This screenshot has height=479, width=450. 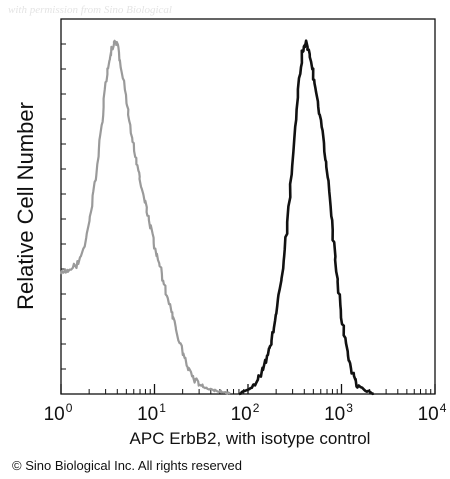 I want to click on x-tick-label: 10¹, so click(x=151, y=413).